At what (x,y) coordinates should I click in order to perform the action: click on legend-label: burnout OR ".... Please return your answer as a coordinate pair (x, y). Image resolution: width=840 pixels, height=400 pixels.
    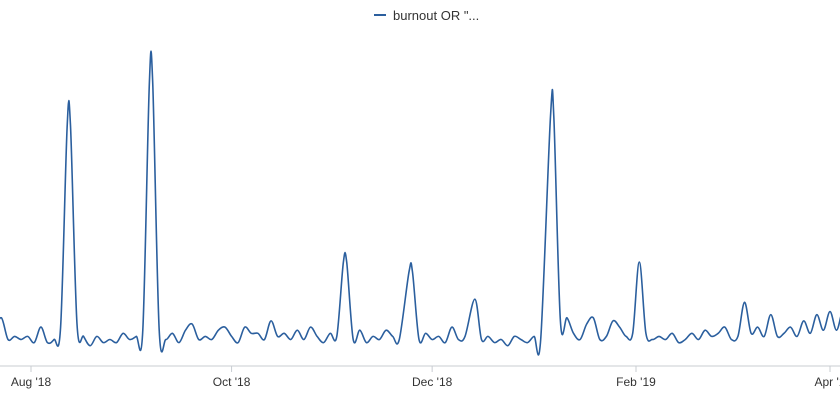
    Looking at the image, I should click on (436, 15).